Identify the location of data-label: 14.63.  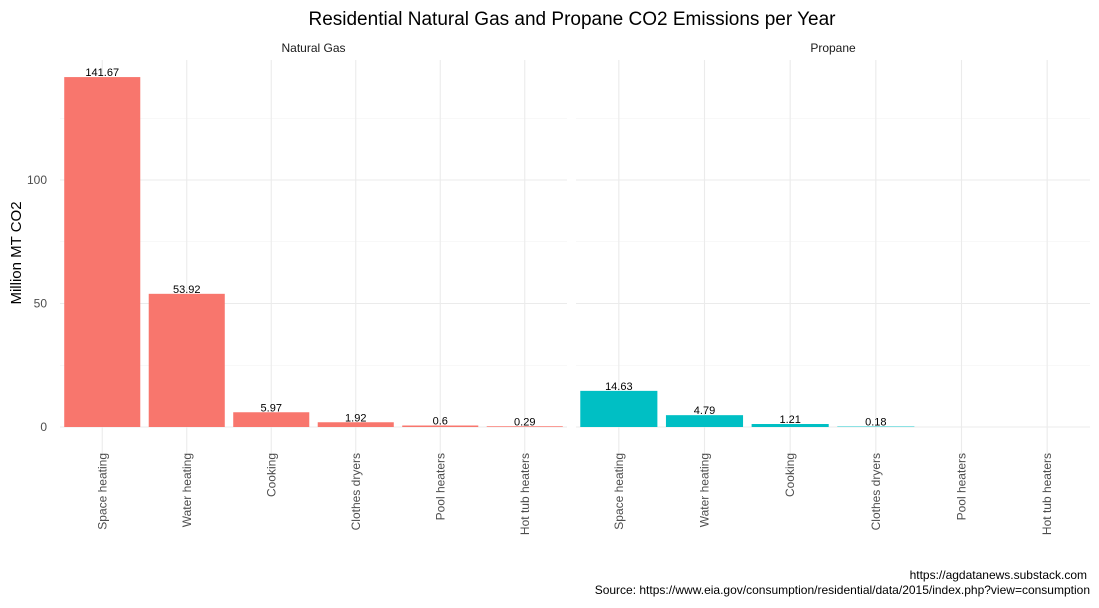
(619, 387).